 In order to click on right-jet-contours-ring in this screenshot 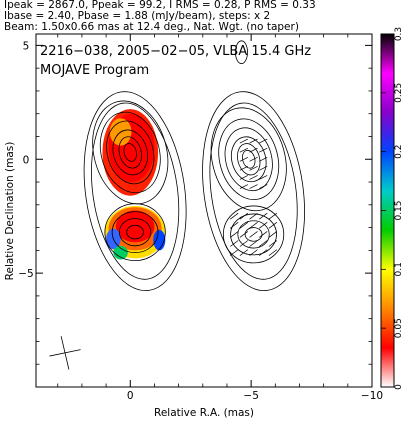, I will do `click(253, 234)`.